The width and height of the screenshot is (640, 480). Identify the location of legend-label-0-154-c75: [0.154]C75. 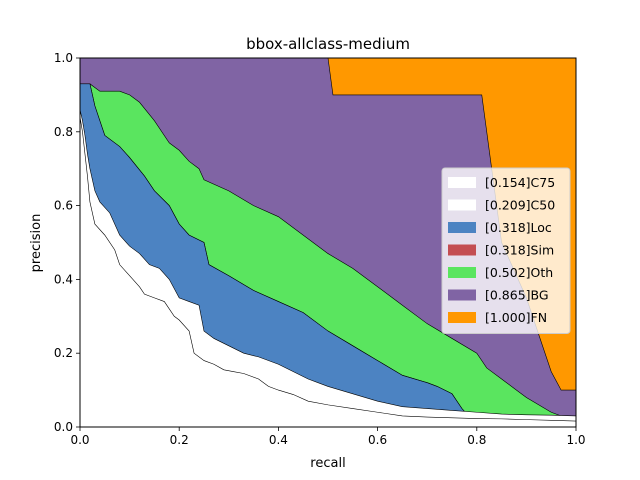
(520, 182).